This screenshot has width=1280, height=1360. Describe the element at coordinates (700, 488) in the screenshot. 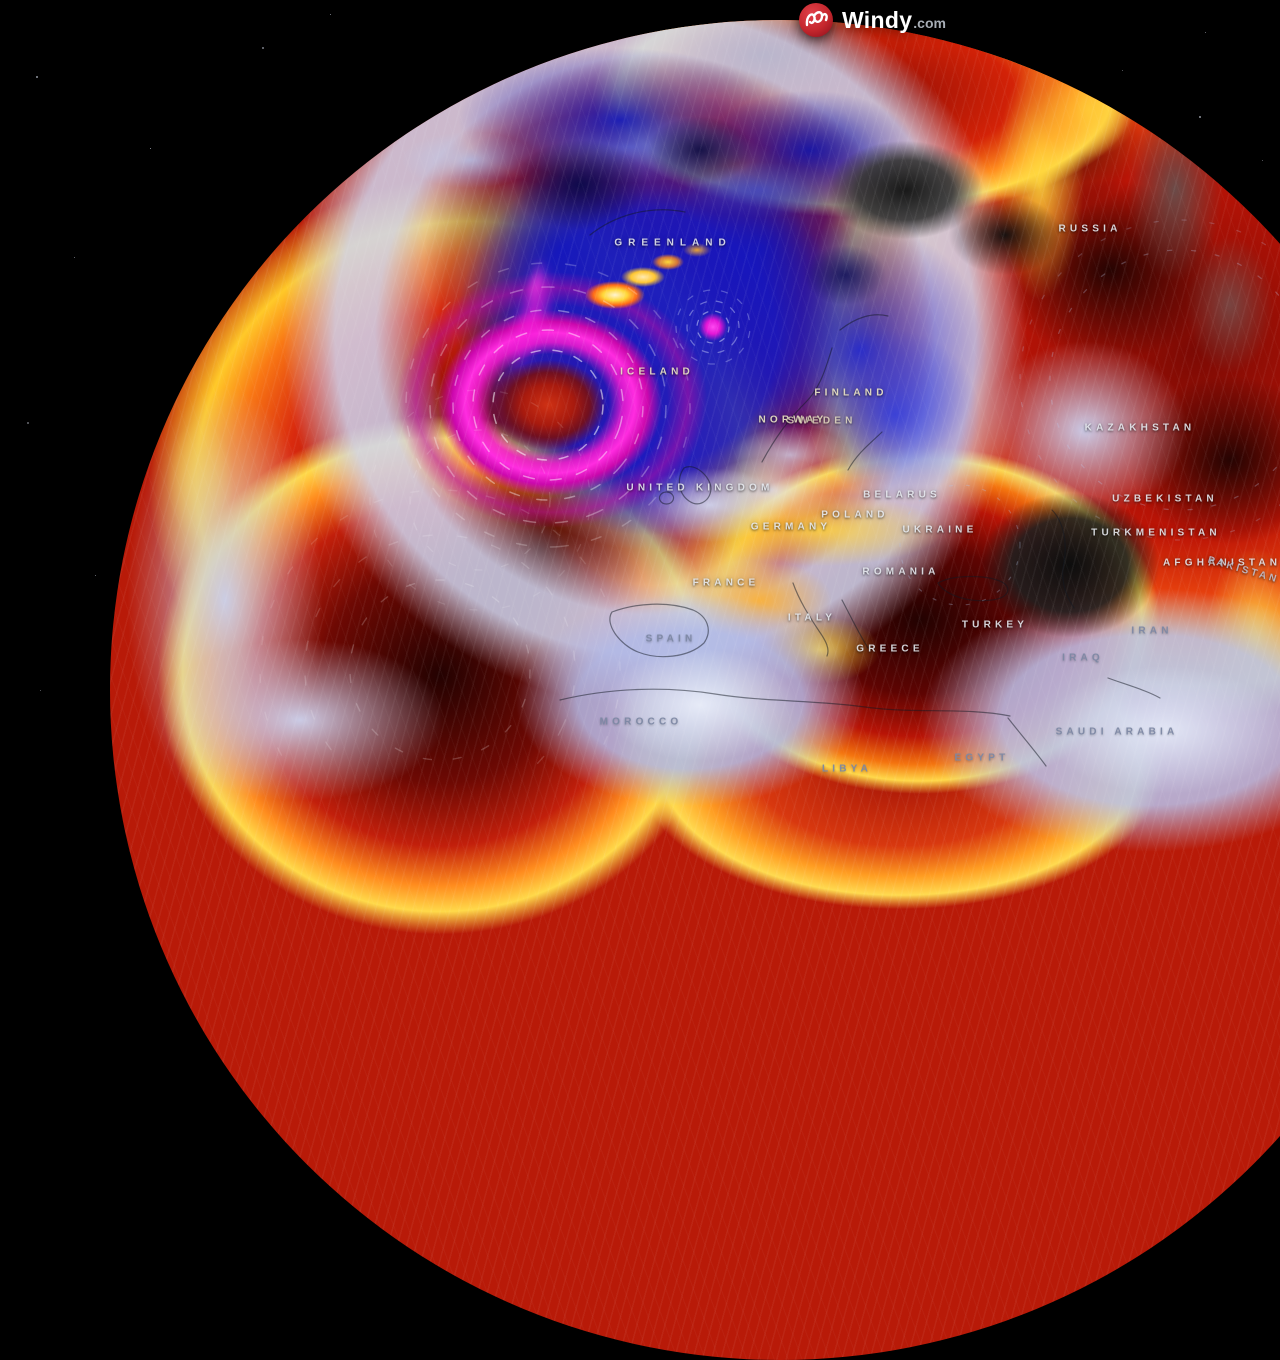

I see `map-label-united-kingdom: UNITED KINGDOM` at that location.